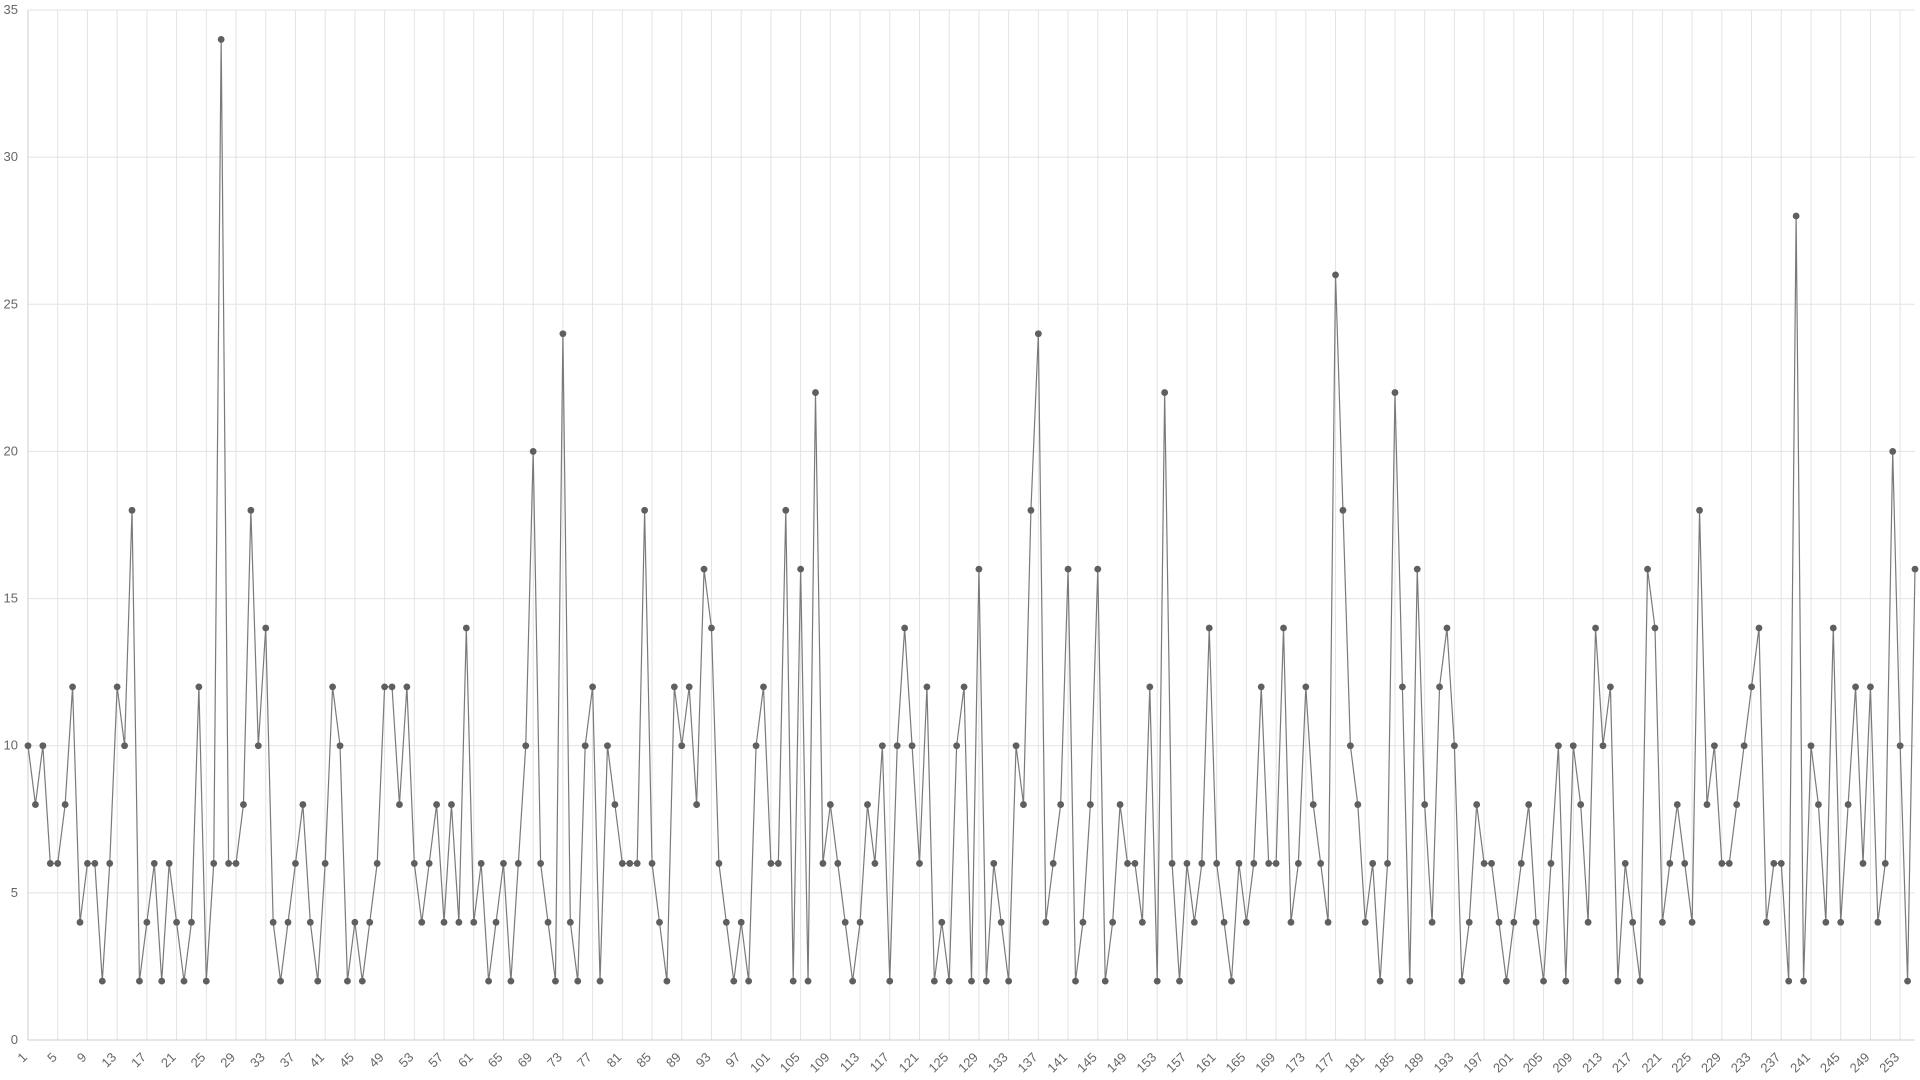 Image resolution: width=1920 pixels, height=1080 pixels. What do you see at coordinates (52, 1058) in the screenshot?
I see `x-tick-label: 5` at bounding box center [52, 1058].